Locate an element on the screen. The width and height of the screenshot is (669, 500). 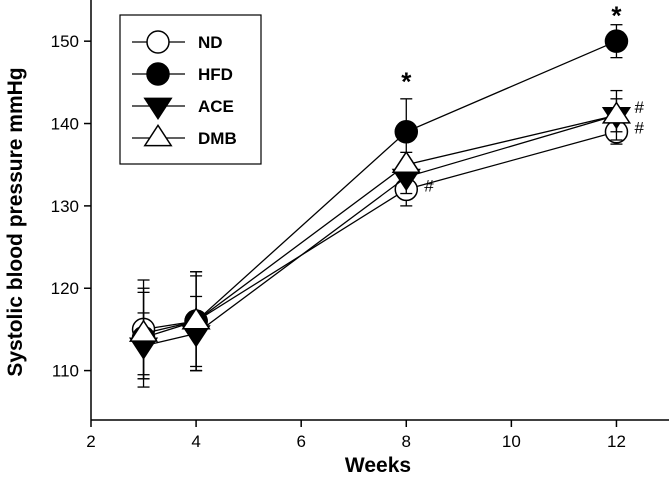
legend-box is located at coordinates (190, 89).